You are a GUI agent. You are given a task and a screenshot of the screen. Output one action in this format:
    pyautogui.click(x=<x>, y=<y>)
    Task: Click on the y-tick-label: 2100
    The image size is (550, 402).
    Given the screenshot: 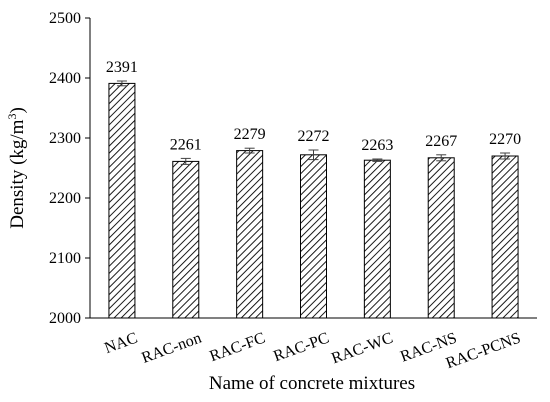 What is the action you would take?
    pyautogui.click(x=65, y=258)
    